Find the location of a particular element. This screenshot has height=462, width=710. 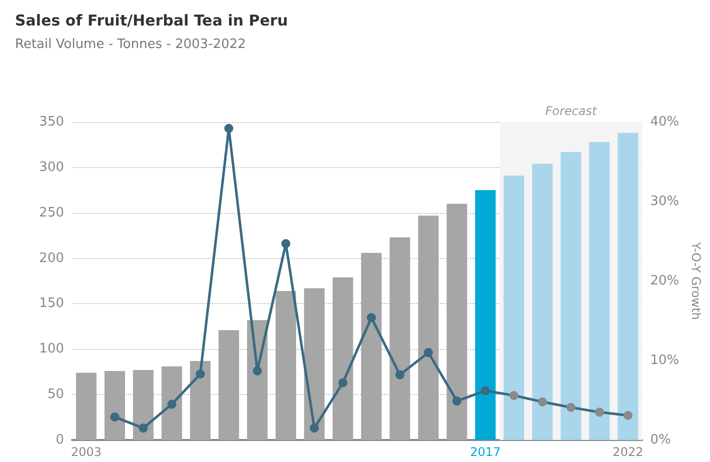

y-tick-label: 50 is located at coordinates (55, 394).